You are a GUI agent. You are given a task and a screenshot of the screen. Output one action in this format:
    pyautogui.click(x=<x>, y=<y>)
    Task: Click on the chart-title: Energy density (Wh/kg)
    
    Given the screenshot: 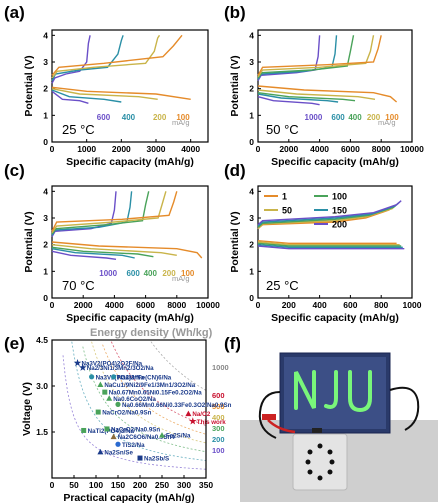 What is the action you would take?
    pyautogui.click(x=151, y=333)
    